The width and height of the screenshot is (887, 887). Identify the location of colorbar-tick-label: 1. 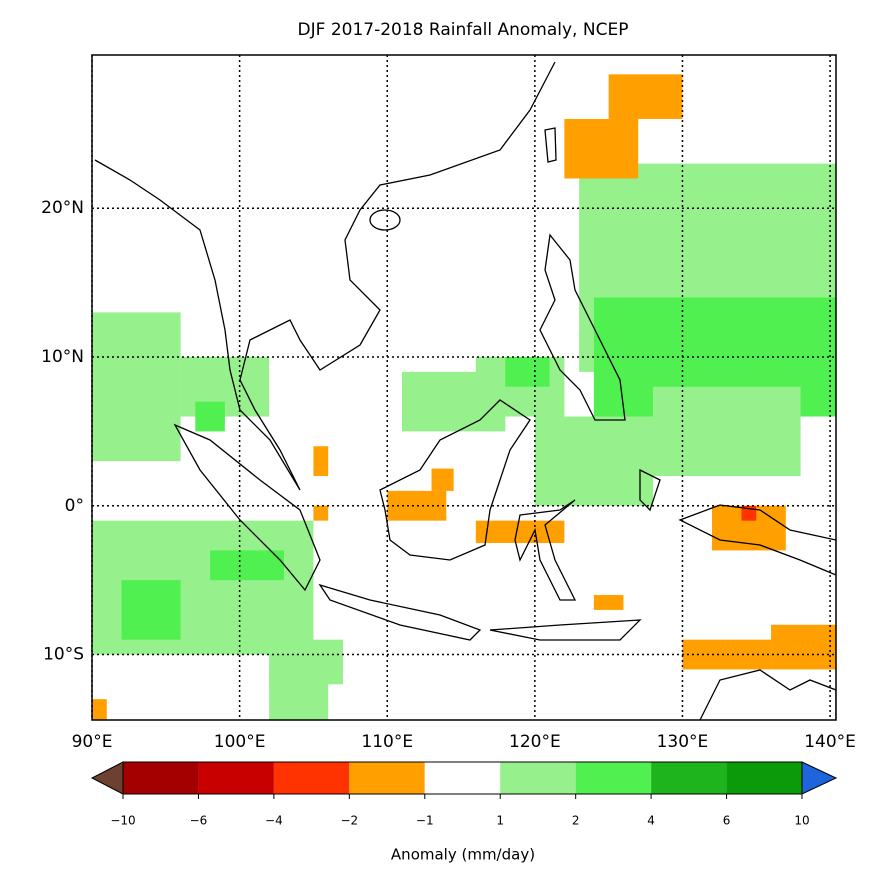
(500, 821).